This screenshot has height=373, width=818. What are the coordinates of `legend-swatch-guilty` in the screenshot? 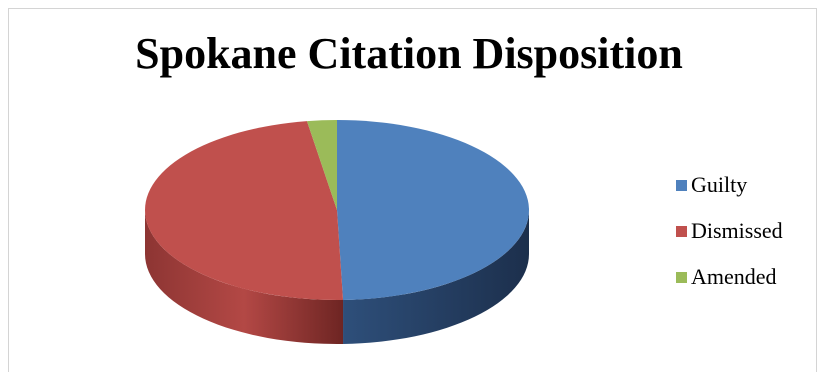 It's located at (681, 185).